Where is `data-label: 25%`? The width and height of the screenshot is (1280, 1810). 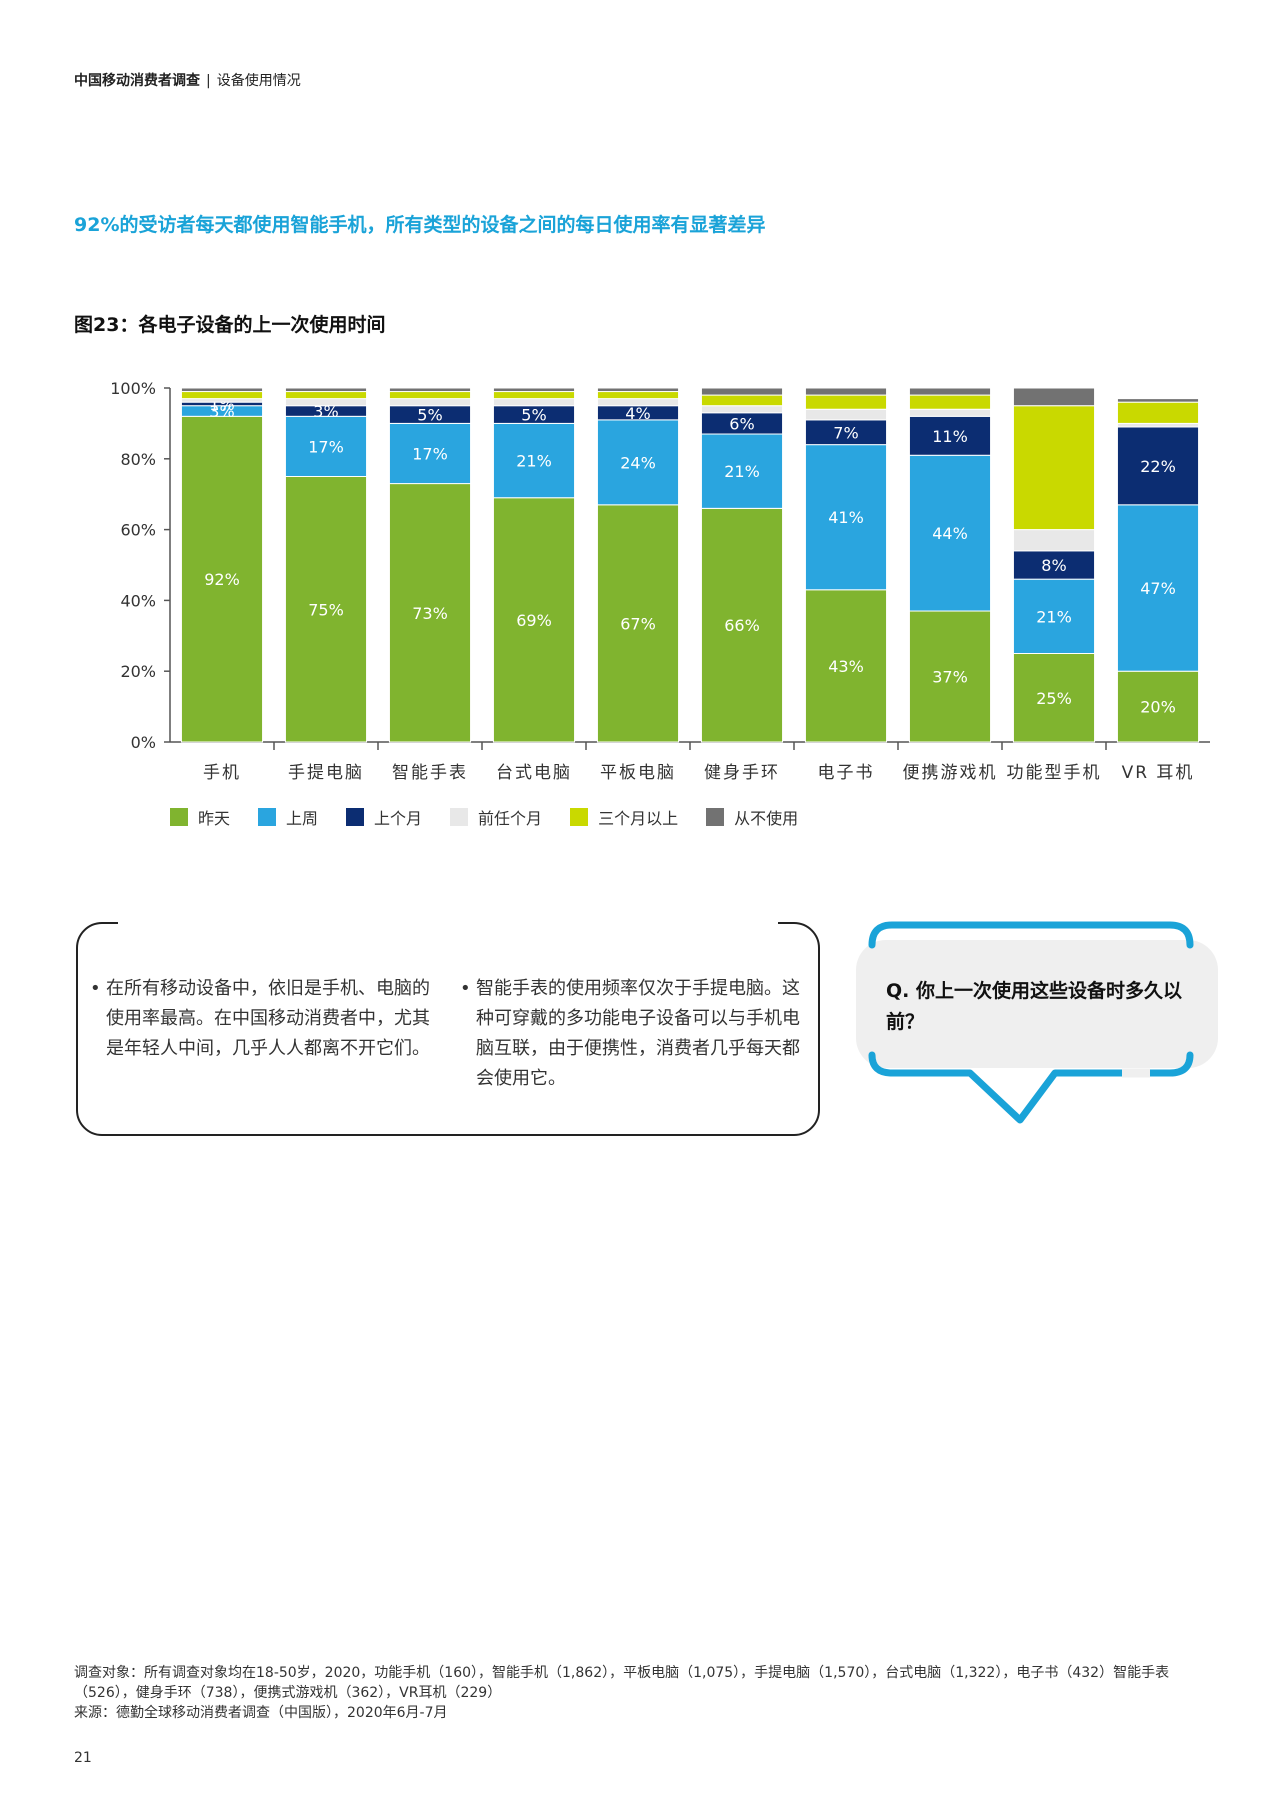 data-label: 25% is located at coordinates (1054, 698).